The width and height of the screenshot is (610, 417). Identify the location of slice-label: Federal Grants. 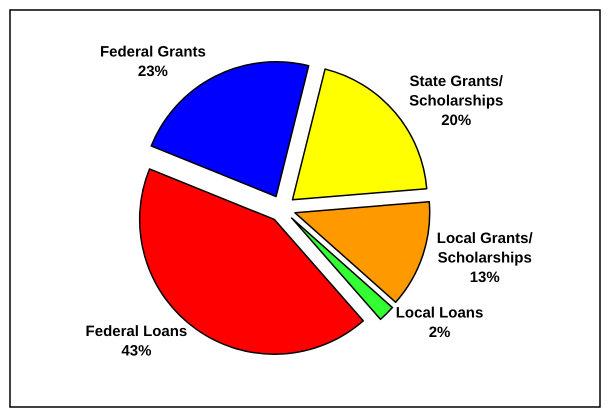
(153, 52).